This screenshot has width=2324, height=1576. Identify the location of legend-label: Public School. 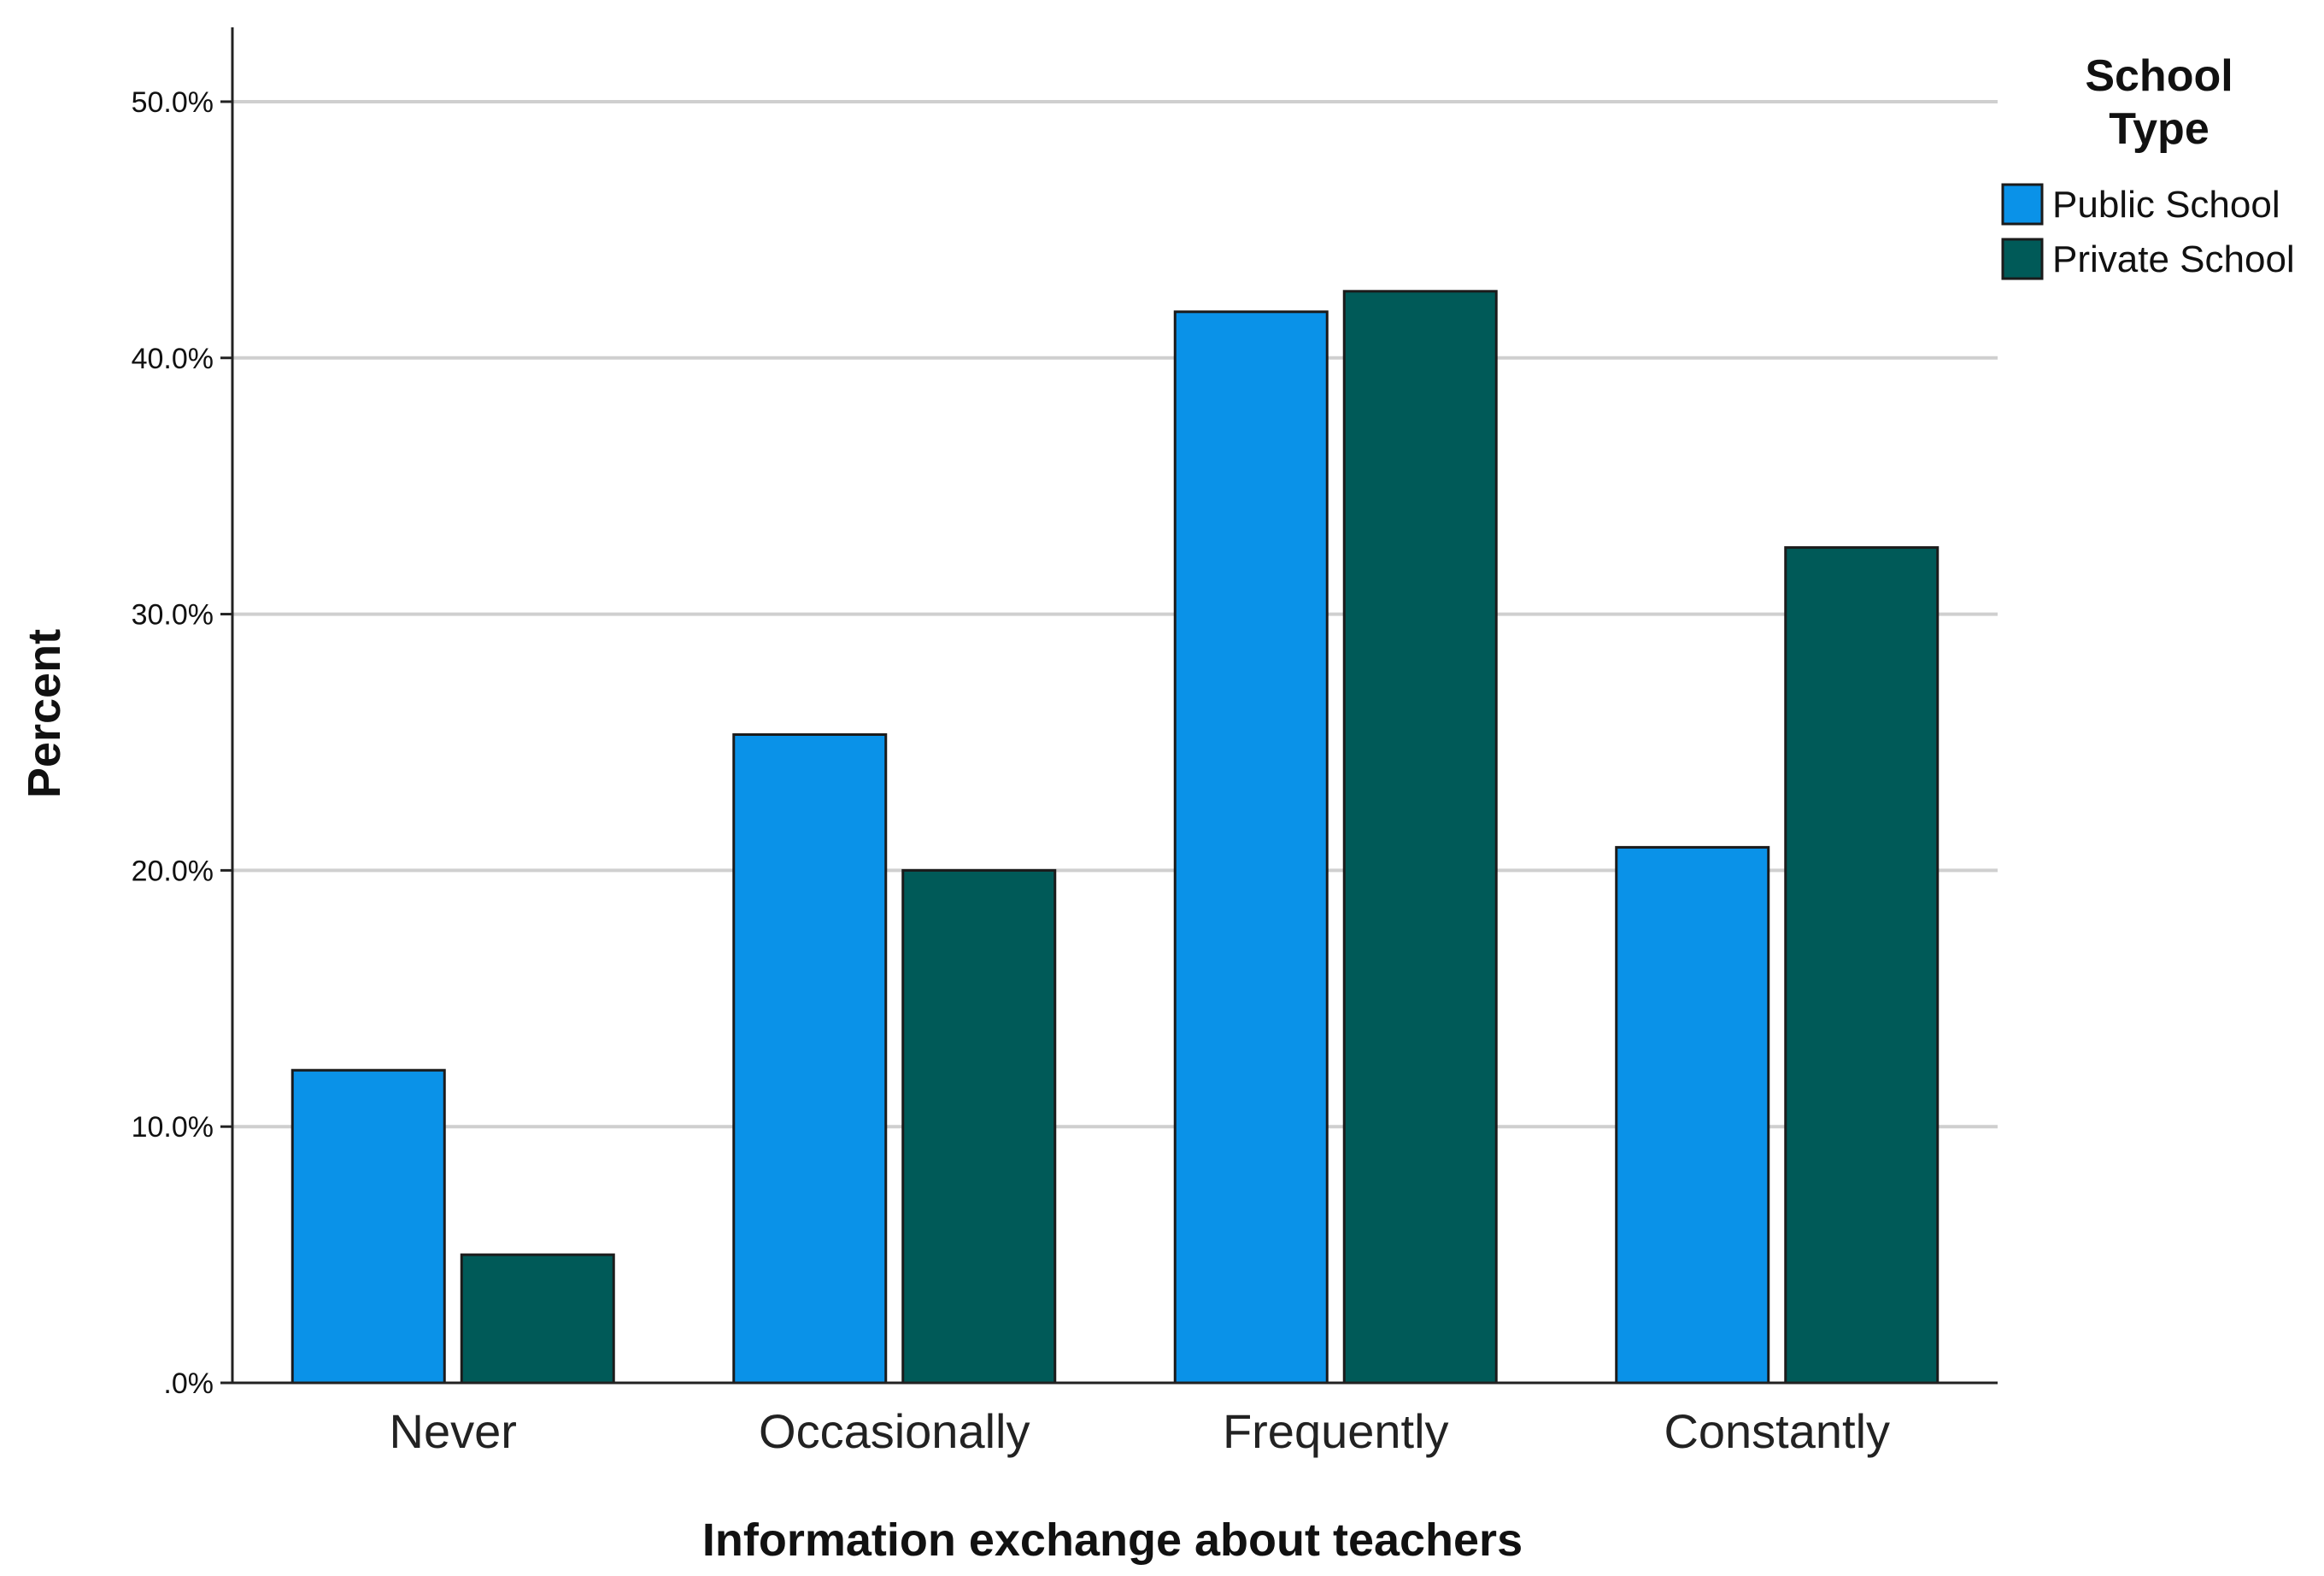
(2166, 205).